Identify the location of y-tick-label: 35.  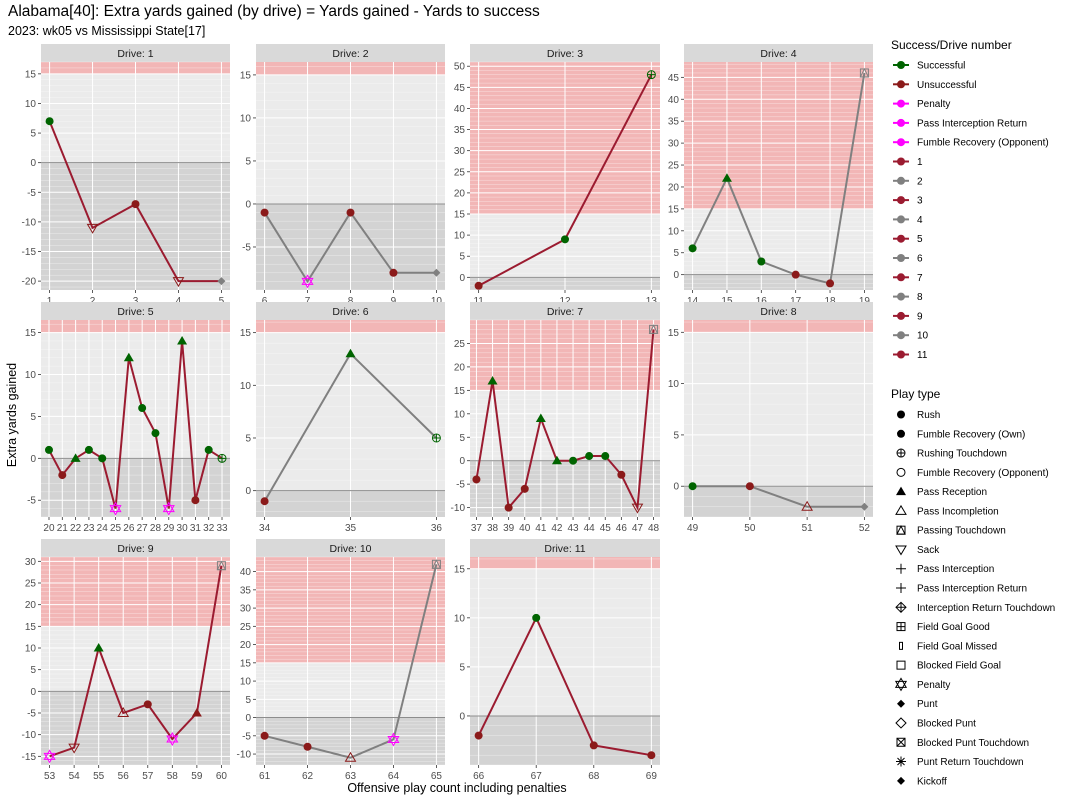
(460, 130).